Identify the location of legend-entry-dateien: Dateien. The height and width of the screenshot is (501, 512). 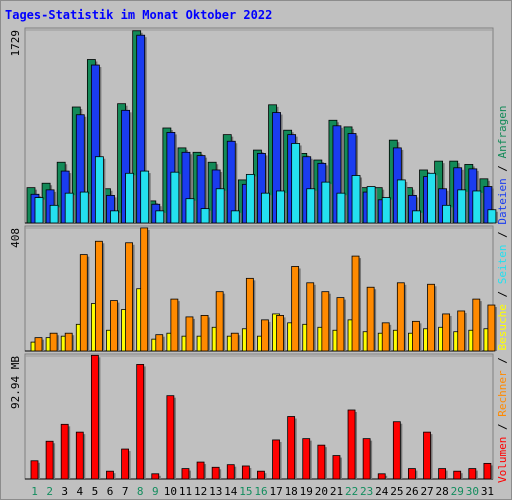
(502, 201).